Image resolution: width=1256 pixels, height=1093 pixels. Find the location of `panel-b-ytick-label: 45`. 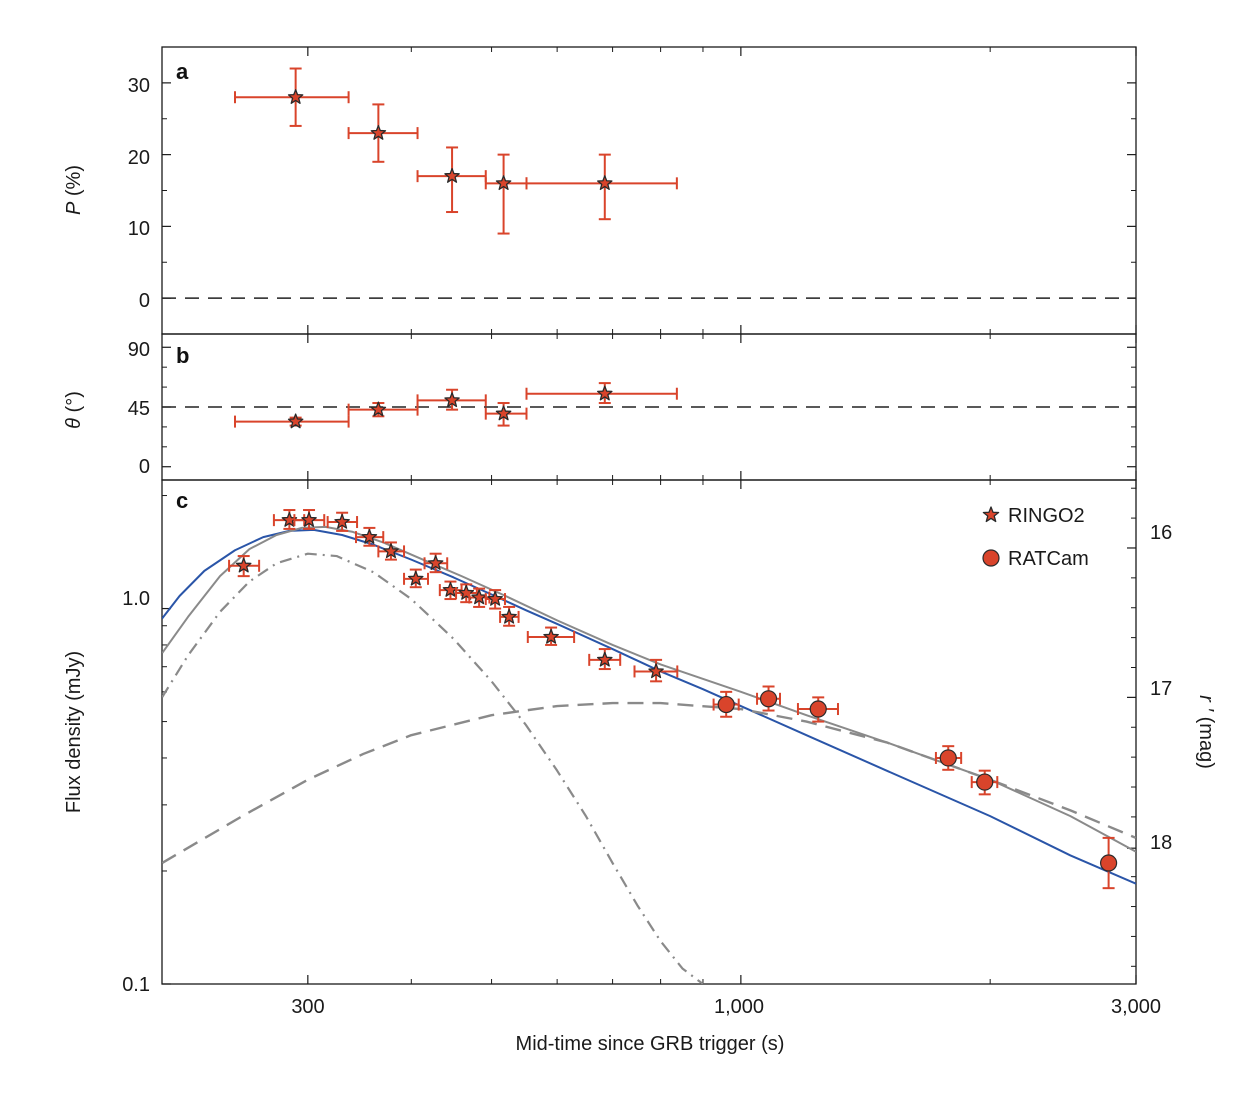

panel-b-ytick-label: 45 is located at coordinates (139, 409).